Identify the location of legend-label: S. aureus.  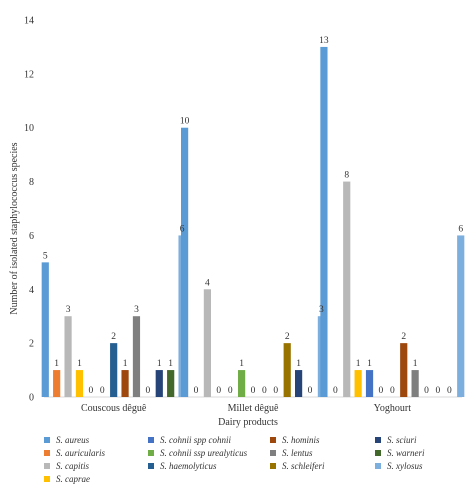
(73, 440).